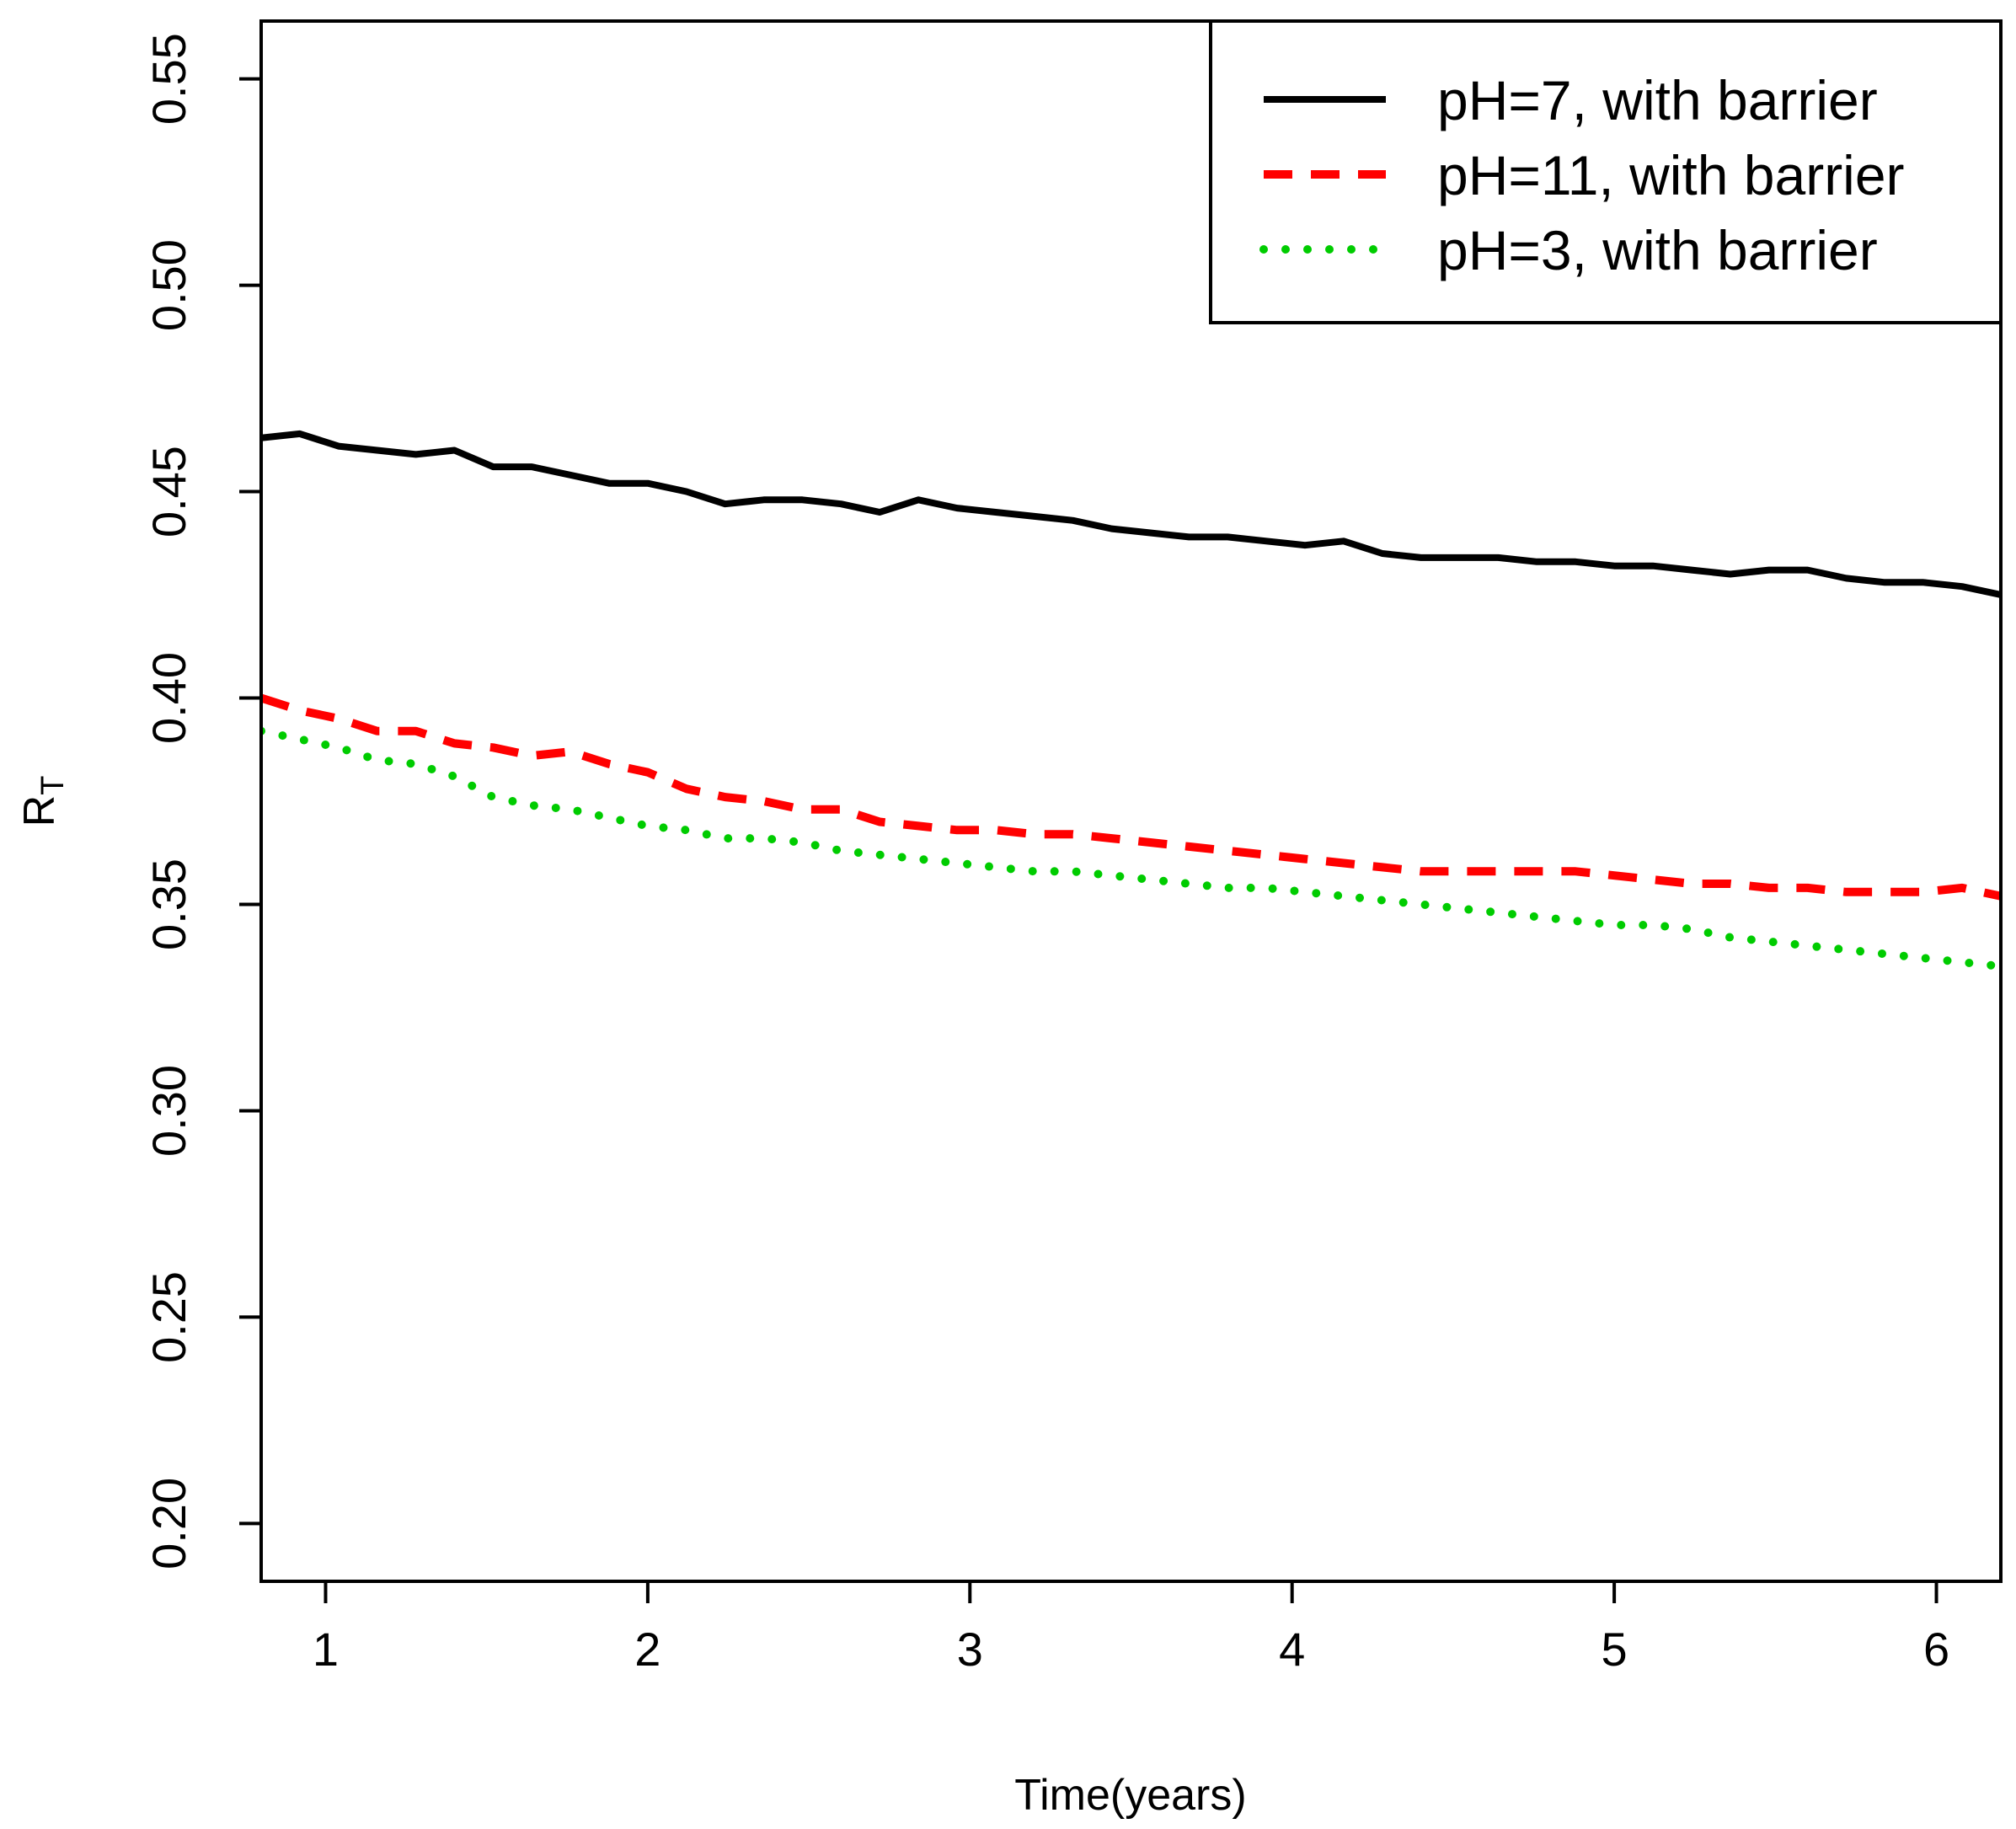 The height and width of the screenshot is (1829, 2016). Describe the element at coordinates (53, 785) in the screenshot. I see `y-axis-title-subscript: T` at that location.